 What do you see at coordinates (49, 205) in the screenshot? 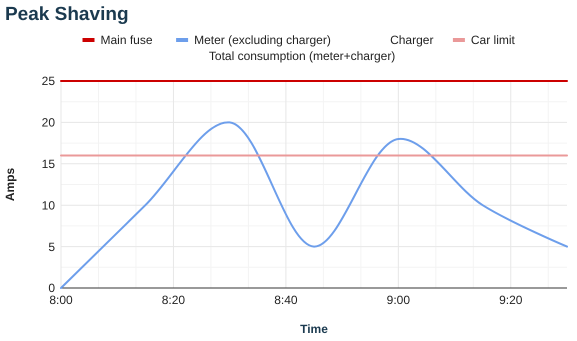
I see `y-tick-label: 10` at bounding box center [49, 205].